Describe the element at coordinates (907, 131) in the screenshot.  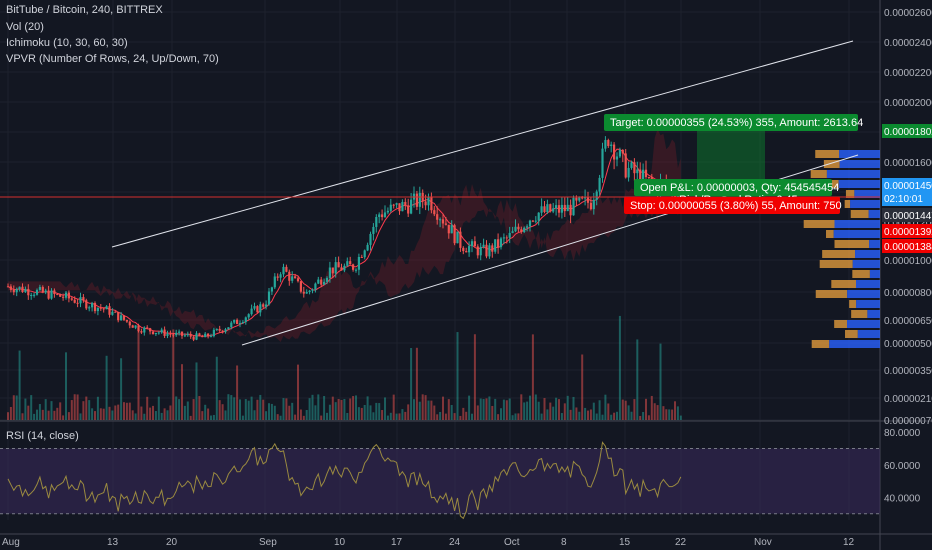
I see `target-price-tag: 0.00001802` at that location.